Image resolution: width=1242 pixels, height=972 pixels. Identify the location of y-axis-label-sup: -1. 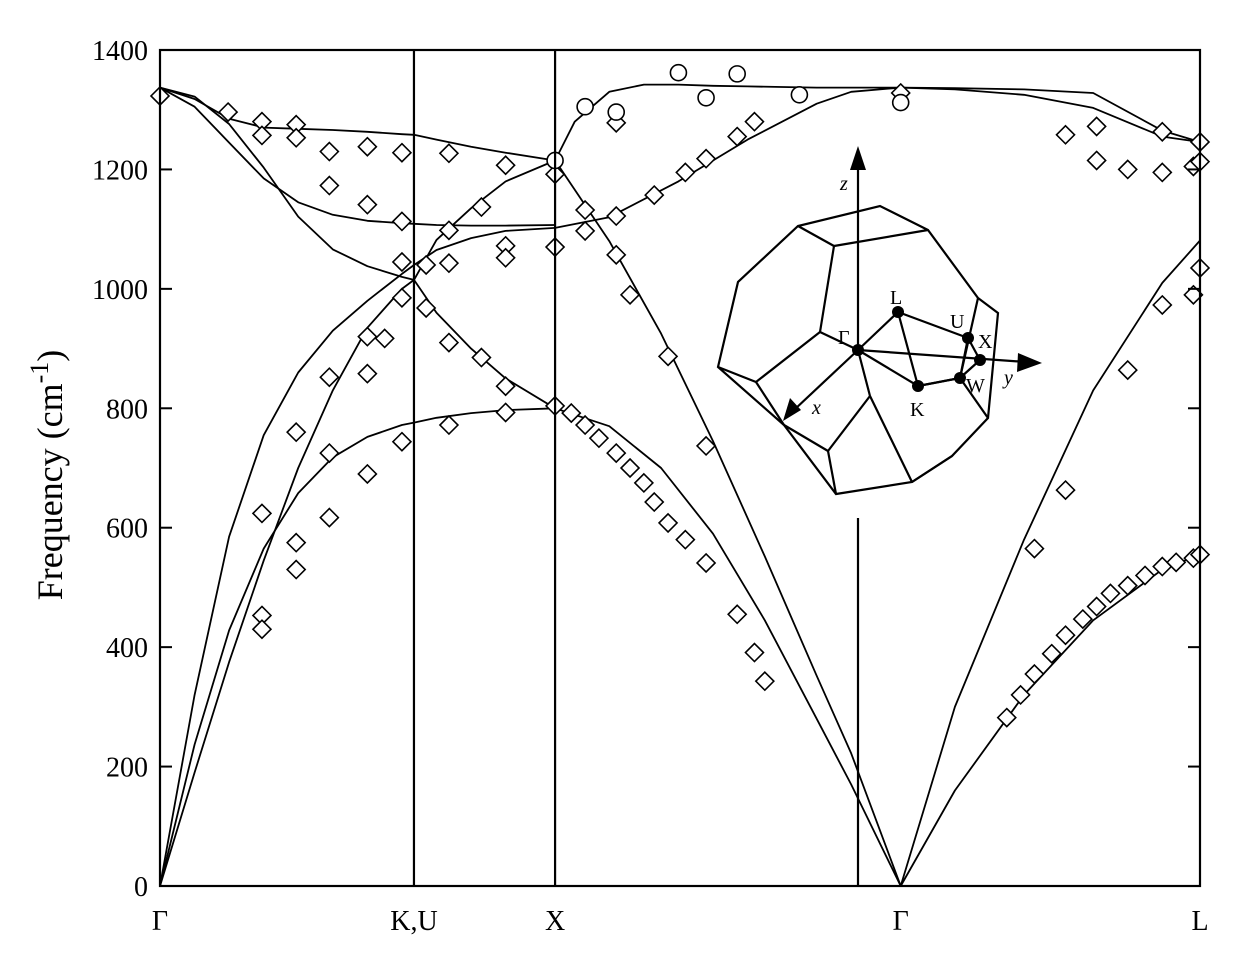
(39, 373).